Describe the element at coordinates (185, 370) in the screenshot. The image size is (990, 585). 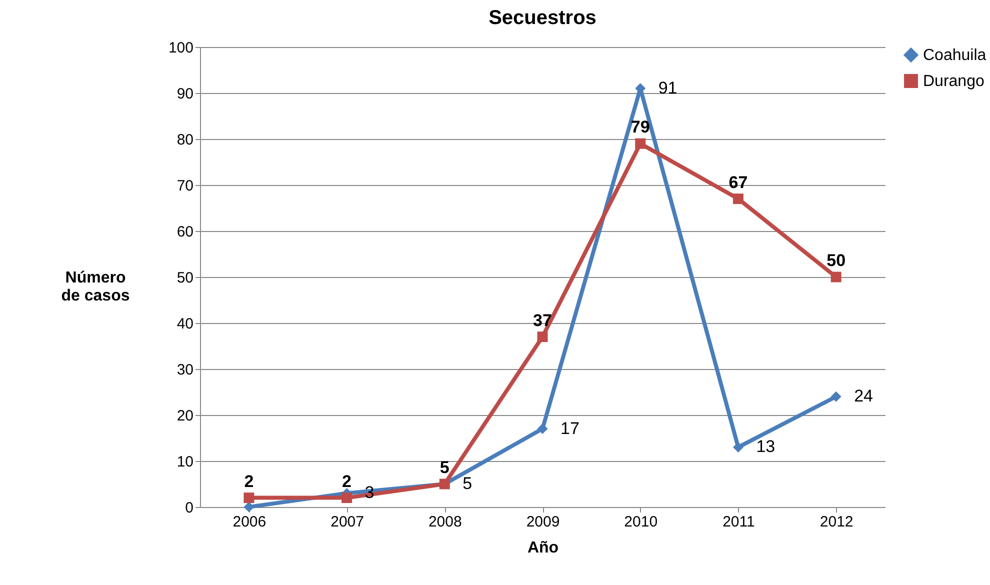
I see `y-tick-label: 30` at that location.